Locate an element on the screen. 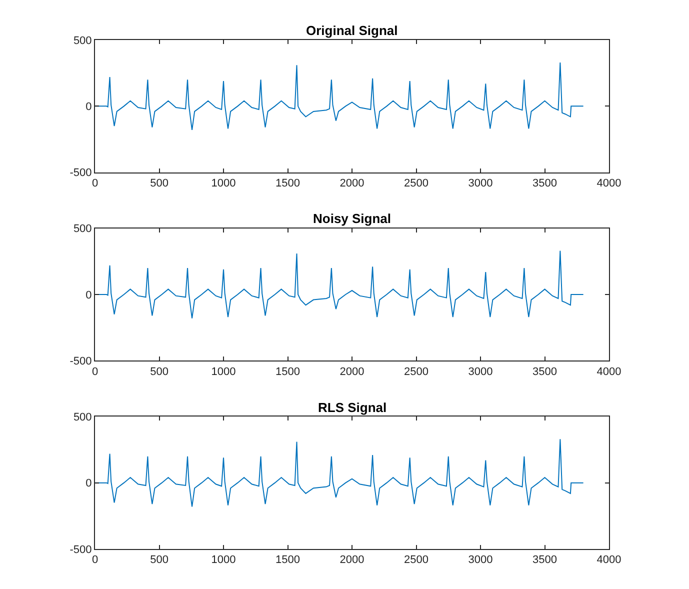  chart-title: RLS Signal is located at coordinates (352, 407).